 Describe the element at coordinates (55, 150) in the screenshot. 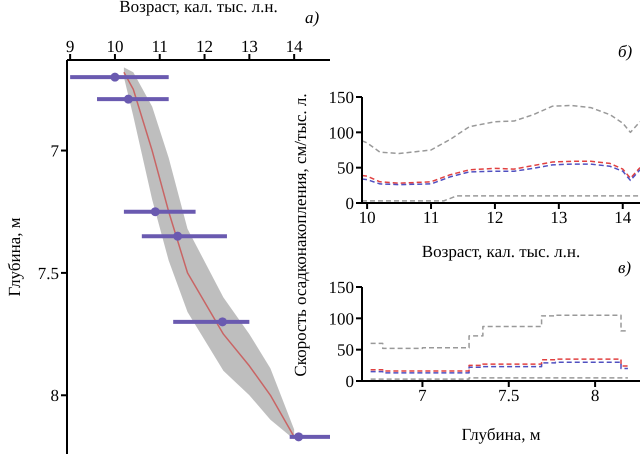

I see `y-tick-label: 7` at that location.